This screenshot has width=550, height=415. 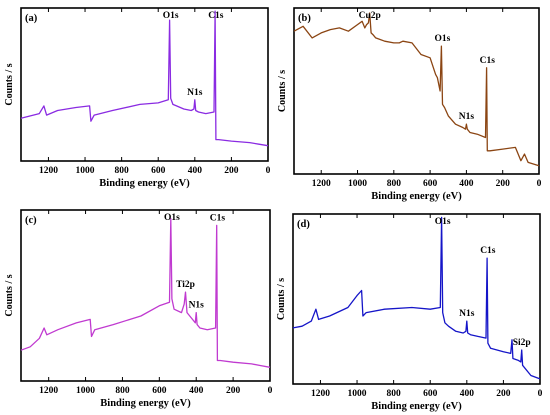 What do you see at coordinates (31, 220) in the screenshot?
I see `panel-label: (c)` at bounding box center [31, 220].